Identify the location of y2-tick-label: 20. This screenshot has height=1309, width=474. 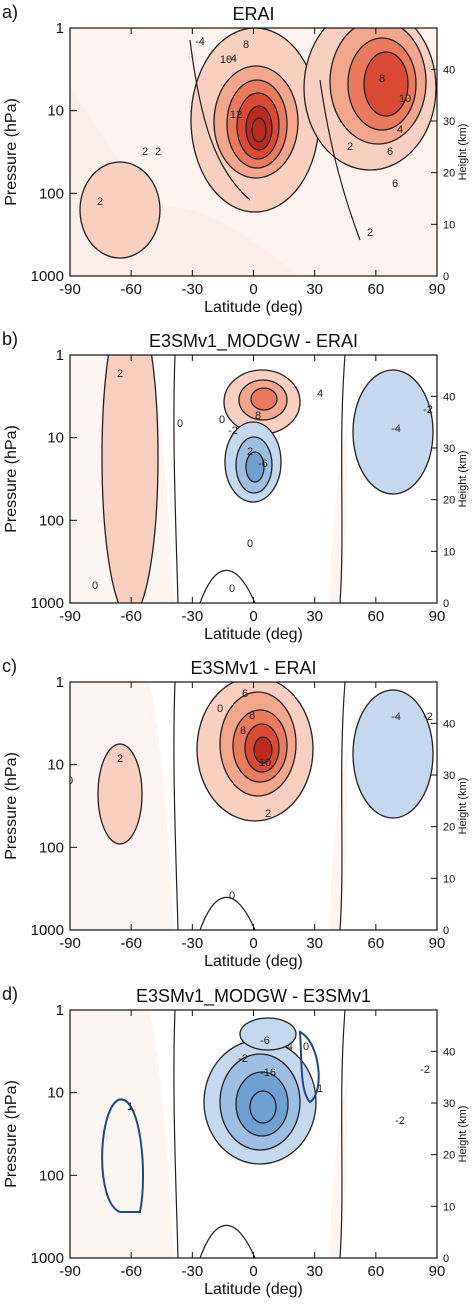
(449, 1156).